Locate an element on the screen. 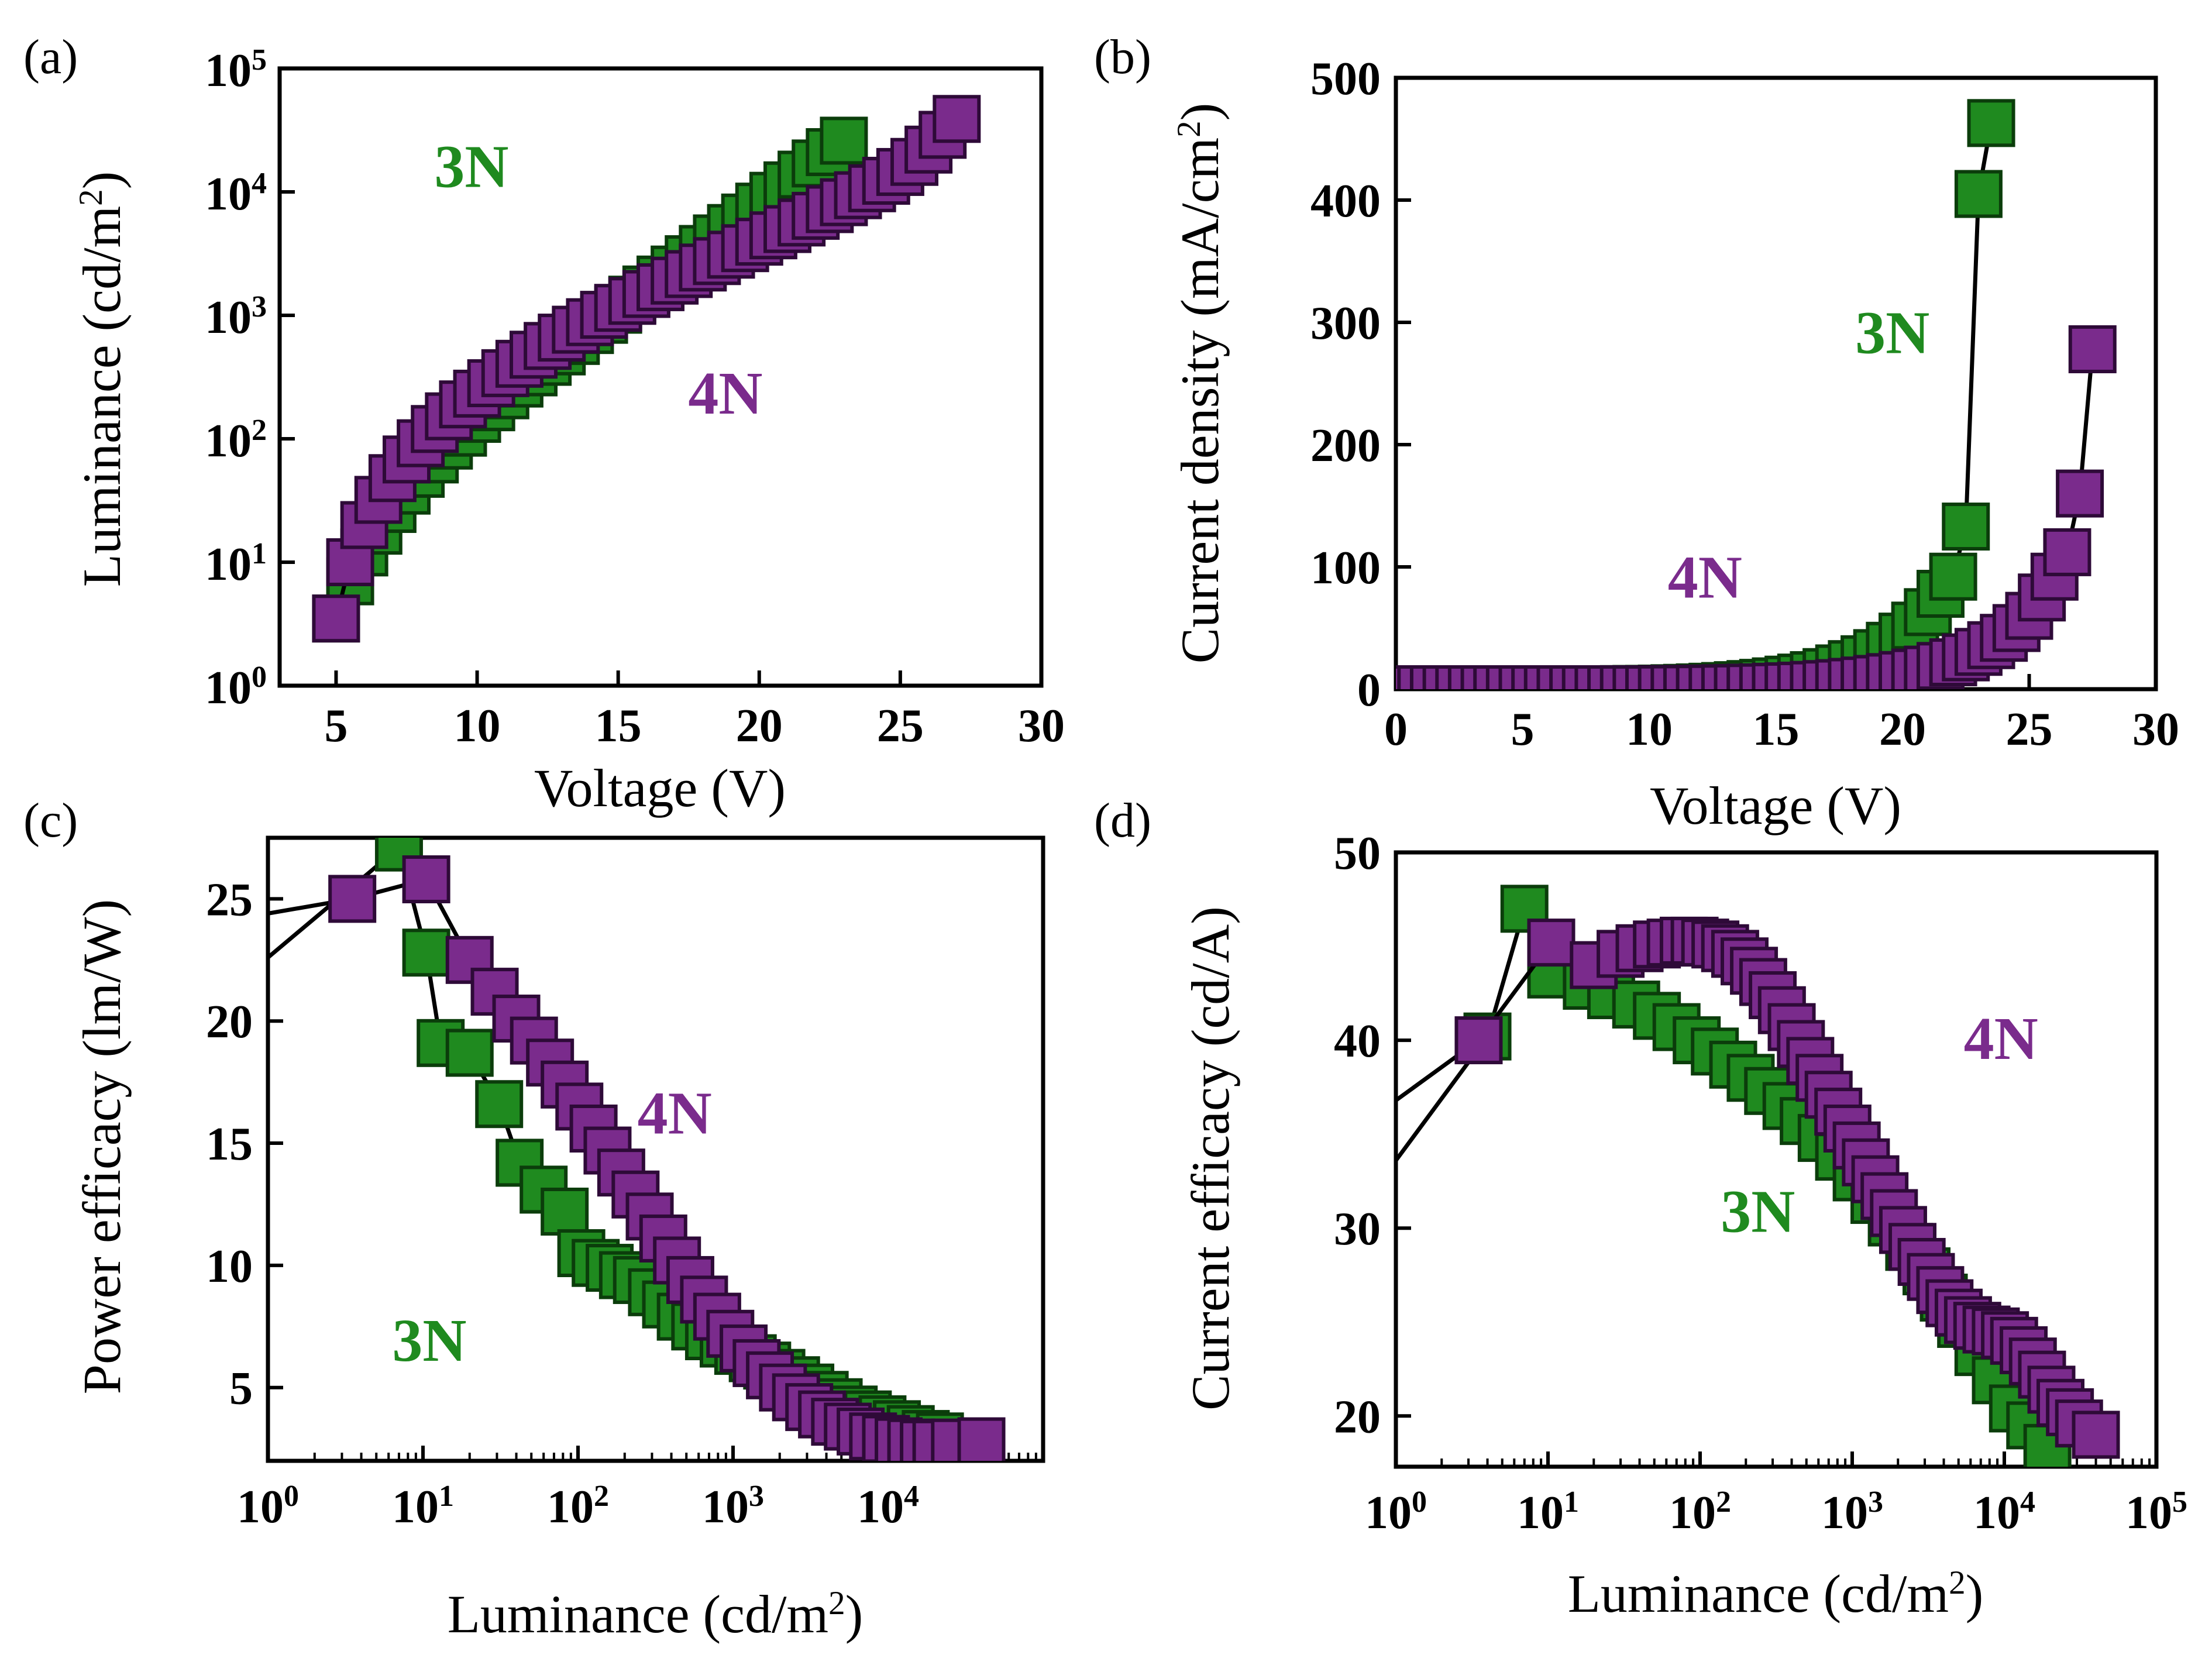  y-axis-label: Power efficacy (lm/W) is located at coordinates (102, 1146).